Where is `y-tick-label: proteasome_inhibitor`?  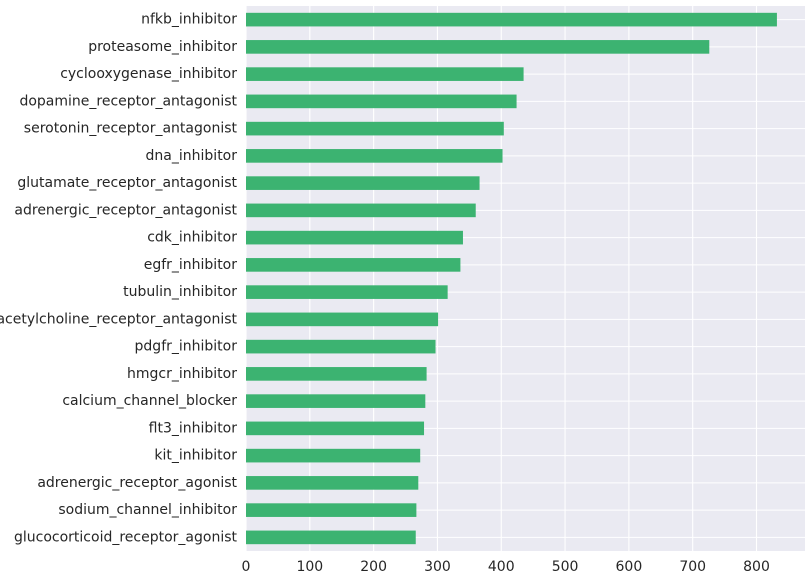 y-tick-label: proteasome_inhibitor is located at coordinates (162, 47).